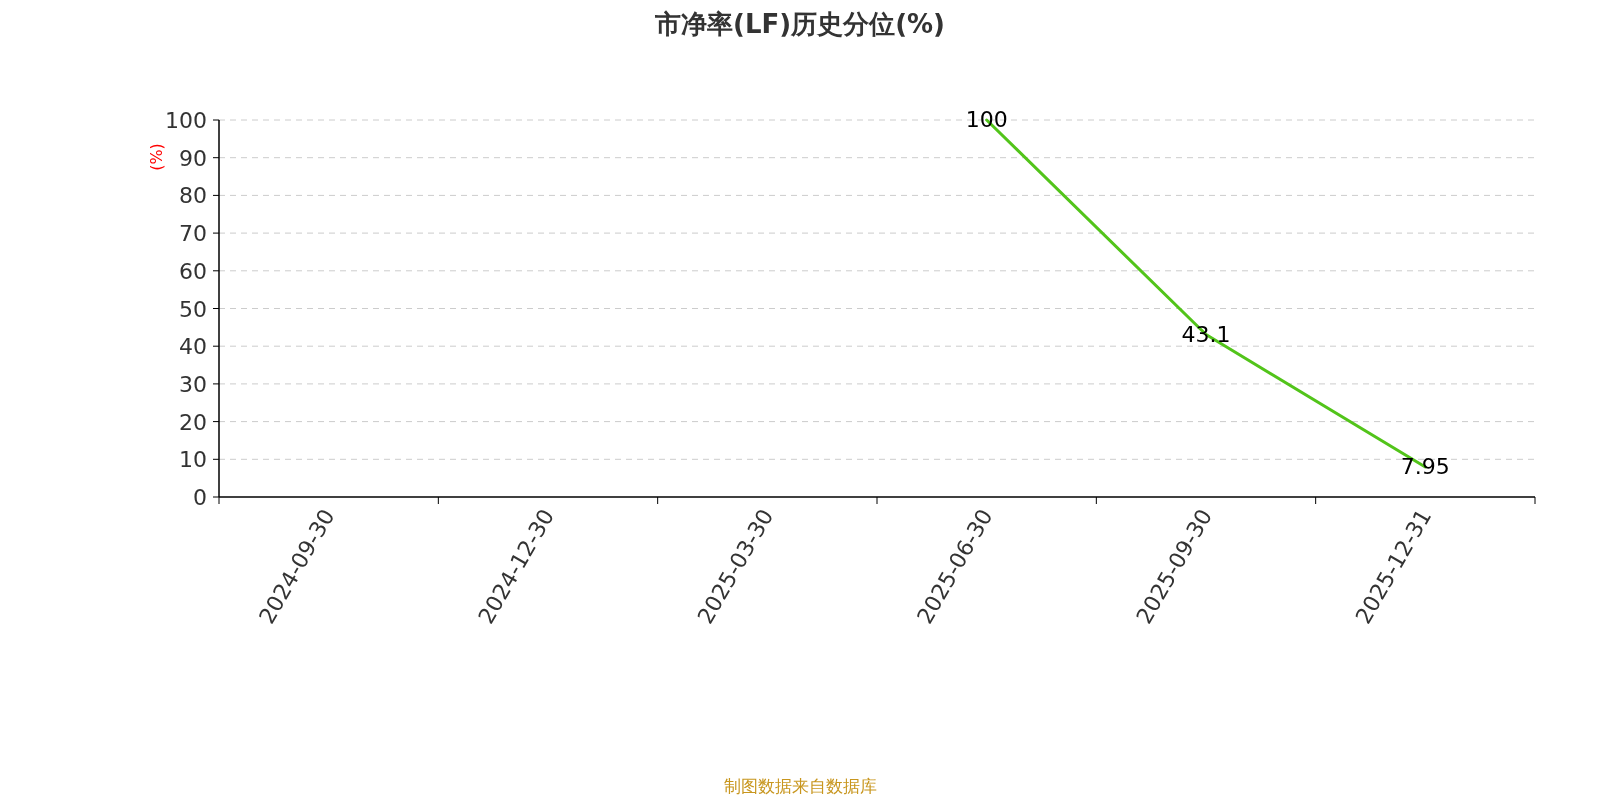  I want to click on data-label: 7.95, so click(1425, 467).